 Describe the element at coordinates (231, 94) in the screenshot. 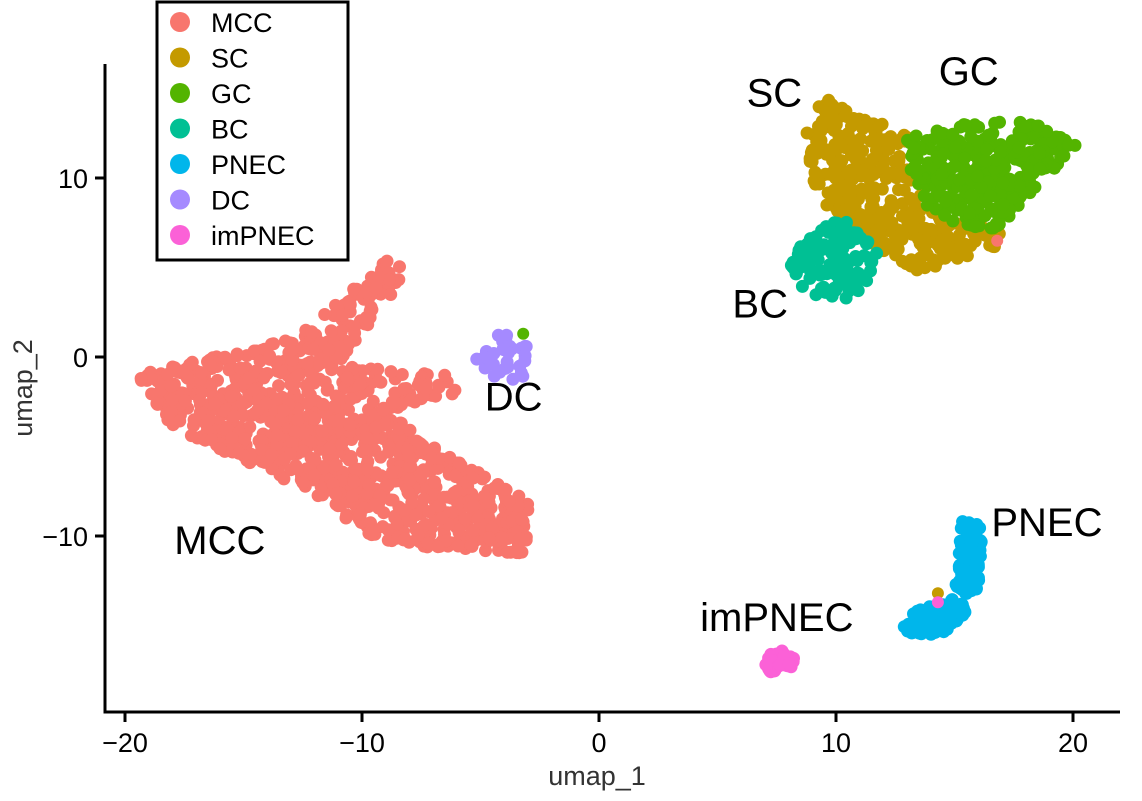

I see `legend-label-gc: GC` at that location.